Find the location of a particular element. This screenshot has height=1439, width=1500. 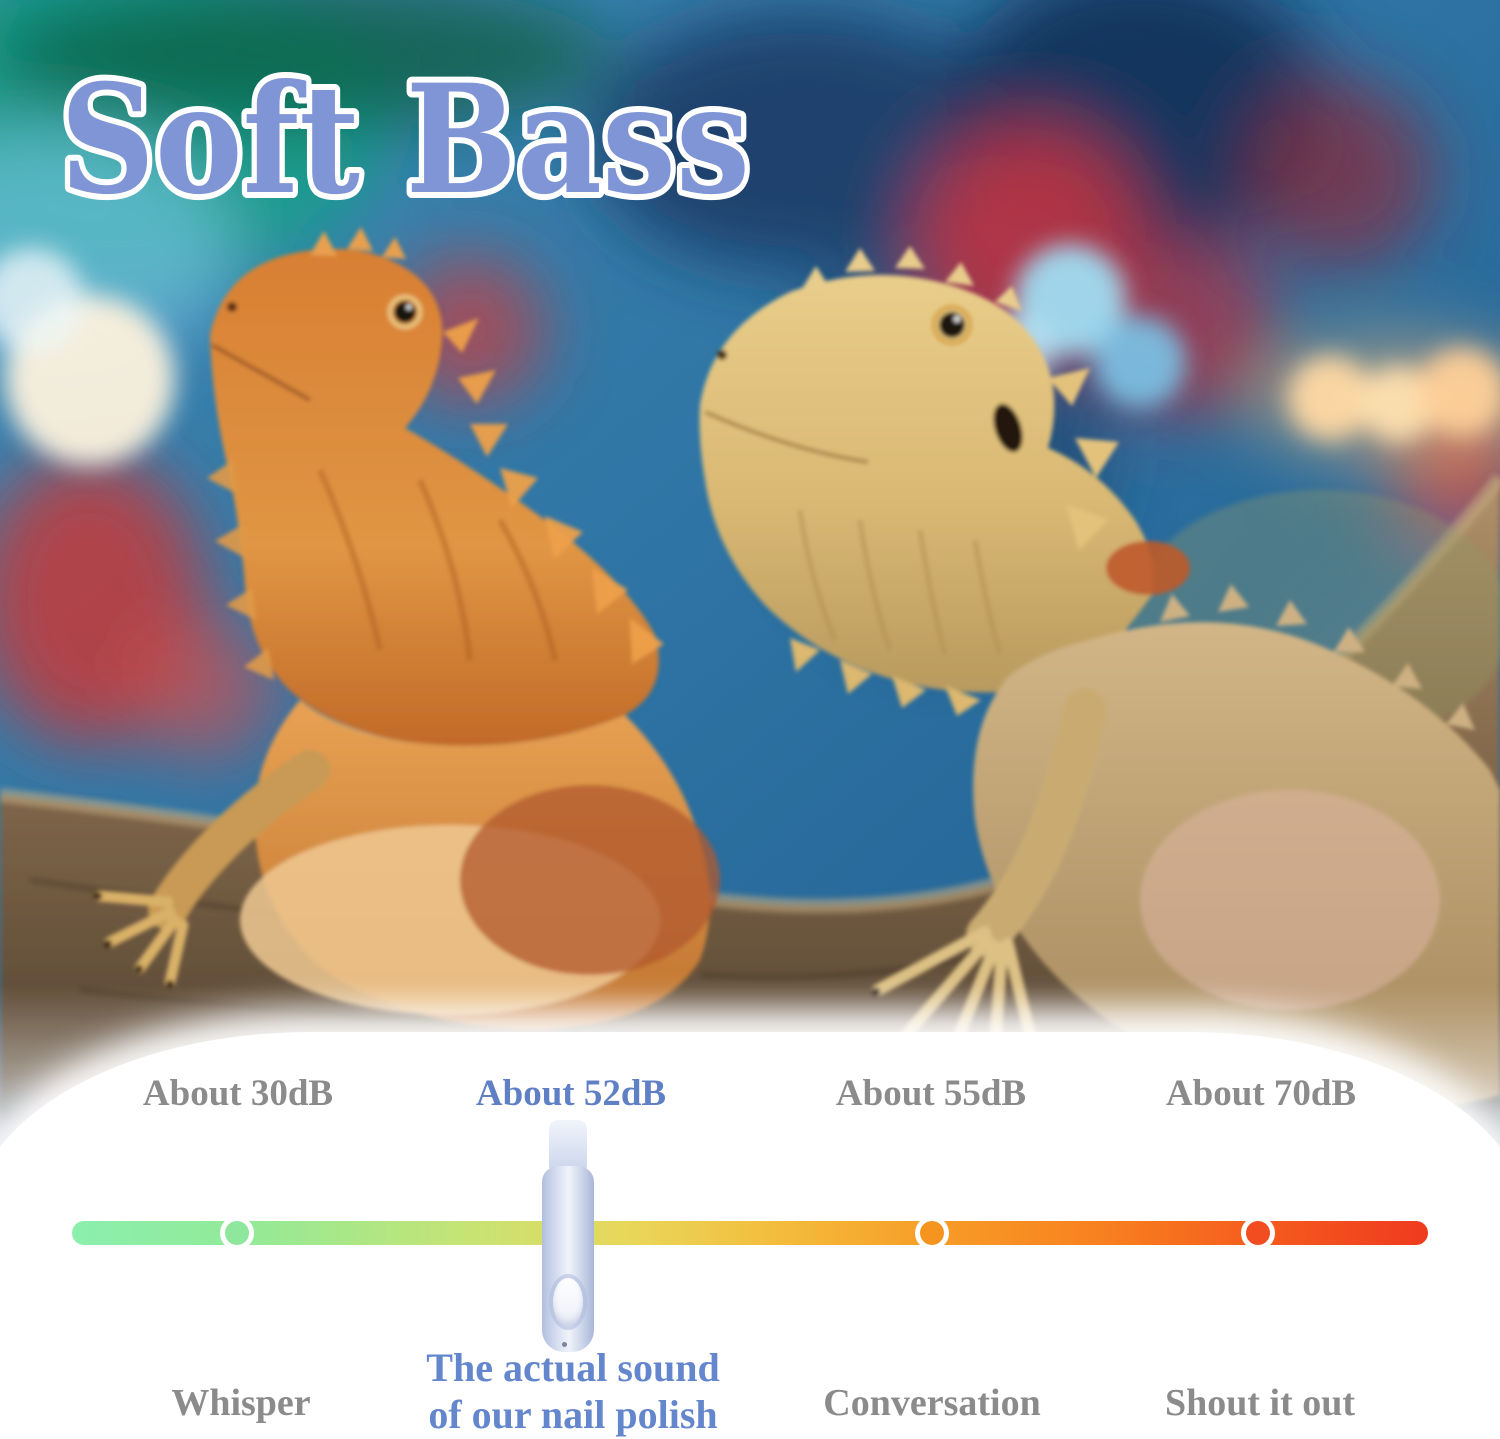

nail-grinder-product-image is located at coordinates (568, 1236).